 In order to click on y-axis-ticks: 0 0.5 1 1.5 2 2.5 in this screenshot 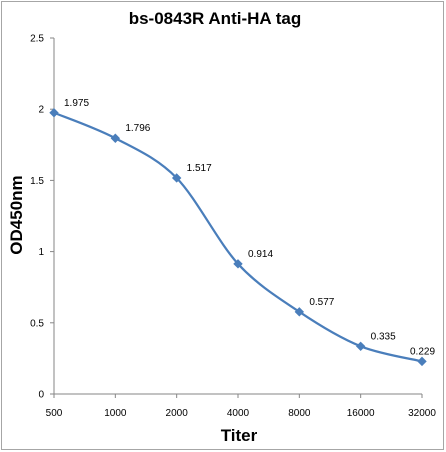, I will do `click(42, 217)`.